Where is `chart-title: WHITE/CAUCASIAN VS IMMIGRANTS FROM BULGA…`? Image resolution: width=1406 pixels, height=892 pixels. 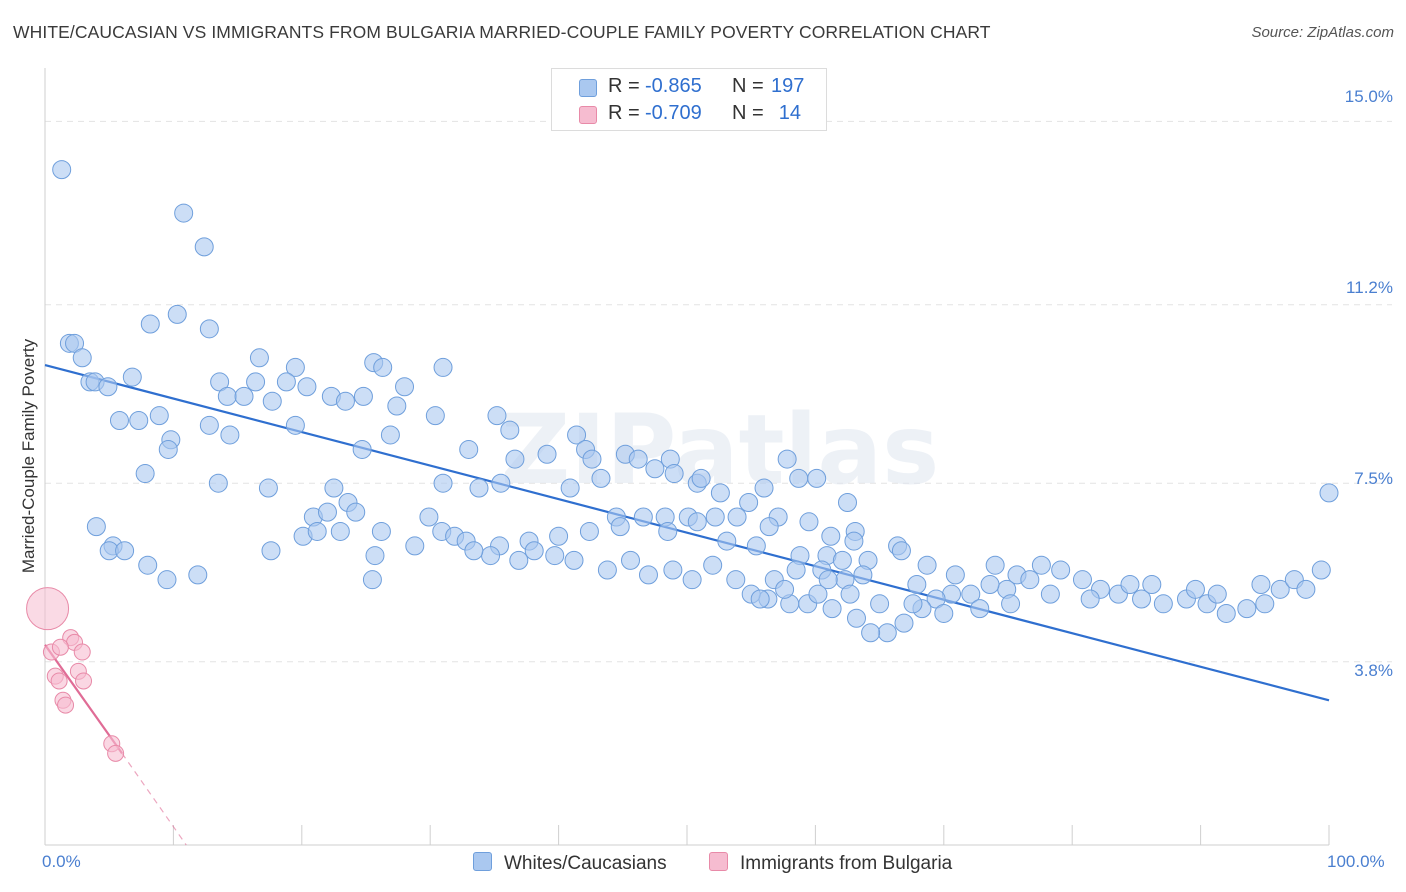 chart-title: WHITE/CAUCASIAN VS IMMIGRANTS FROM BULGA… is located at coordinates (502, 32).